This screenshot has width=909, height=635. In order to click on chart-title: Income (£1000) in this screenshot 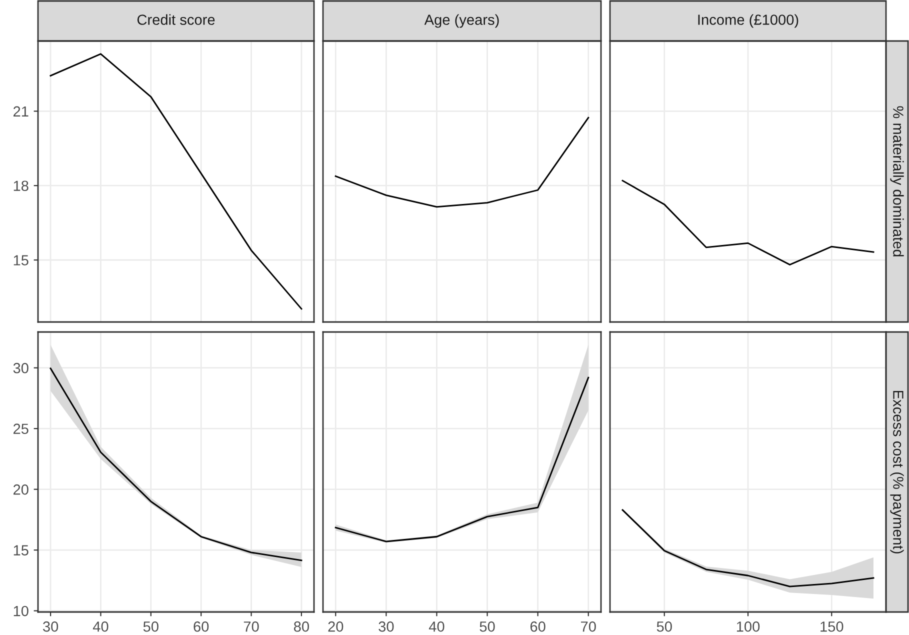, I will do `click(748, 21)`.